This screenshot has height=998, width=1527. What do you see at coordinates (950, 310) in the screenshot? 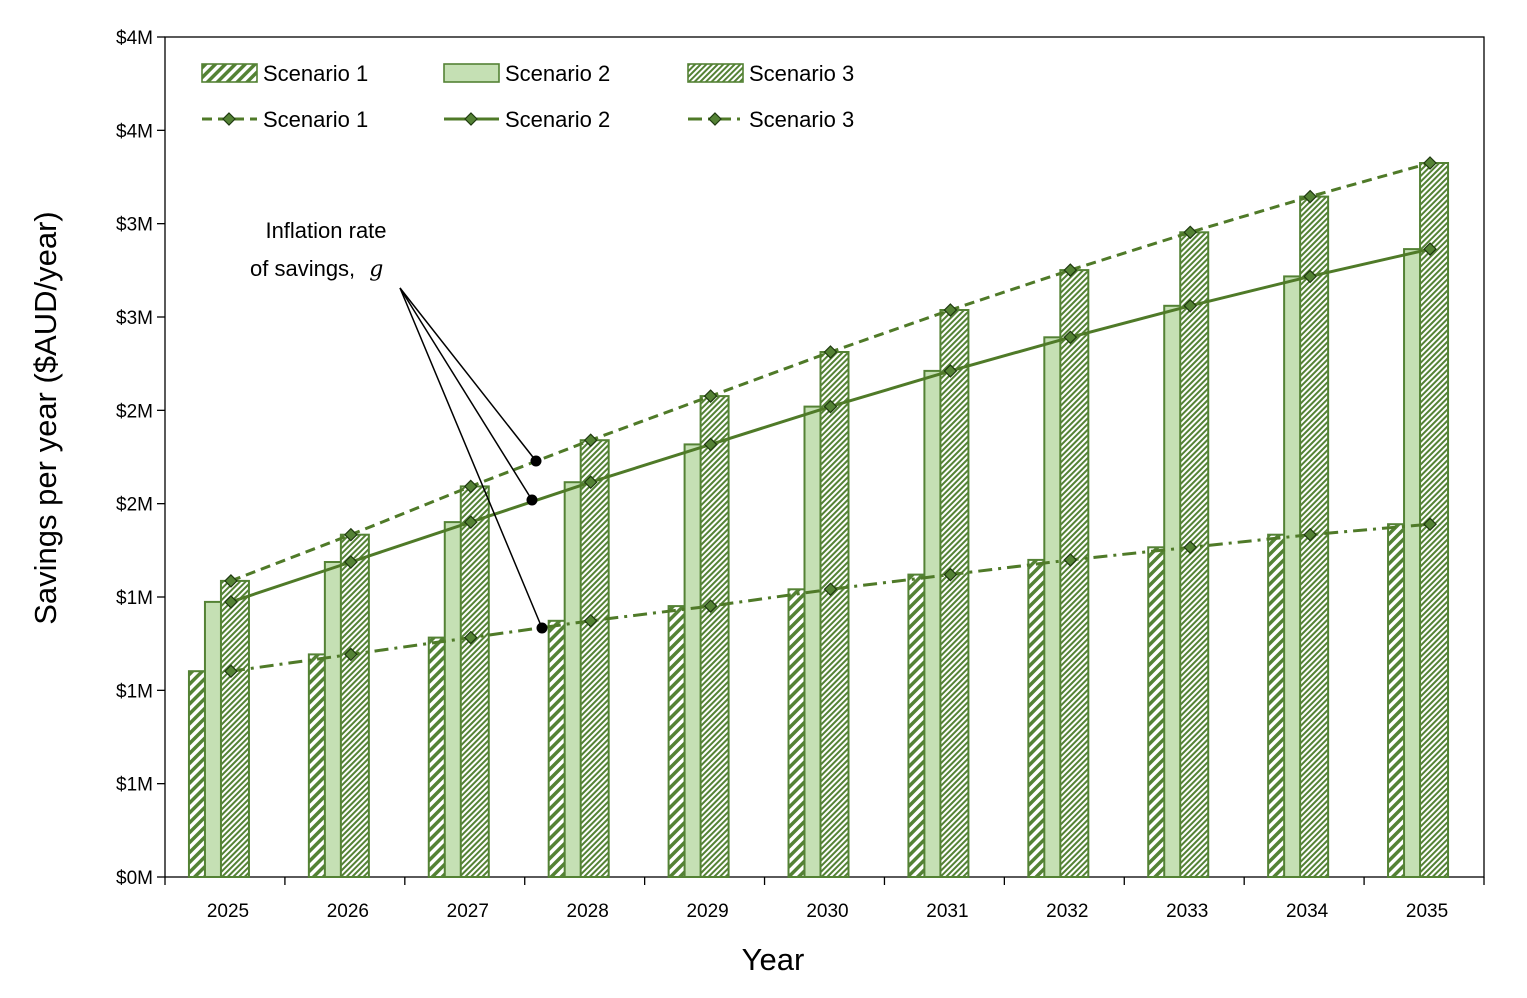
I see `marker-1-2031` at bounding box center [950, 310].